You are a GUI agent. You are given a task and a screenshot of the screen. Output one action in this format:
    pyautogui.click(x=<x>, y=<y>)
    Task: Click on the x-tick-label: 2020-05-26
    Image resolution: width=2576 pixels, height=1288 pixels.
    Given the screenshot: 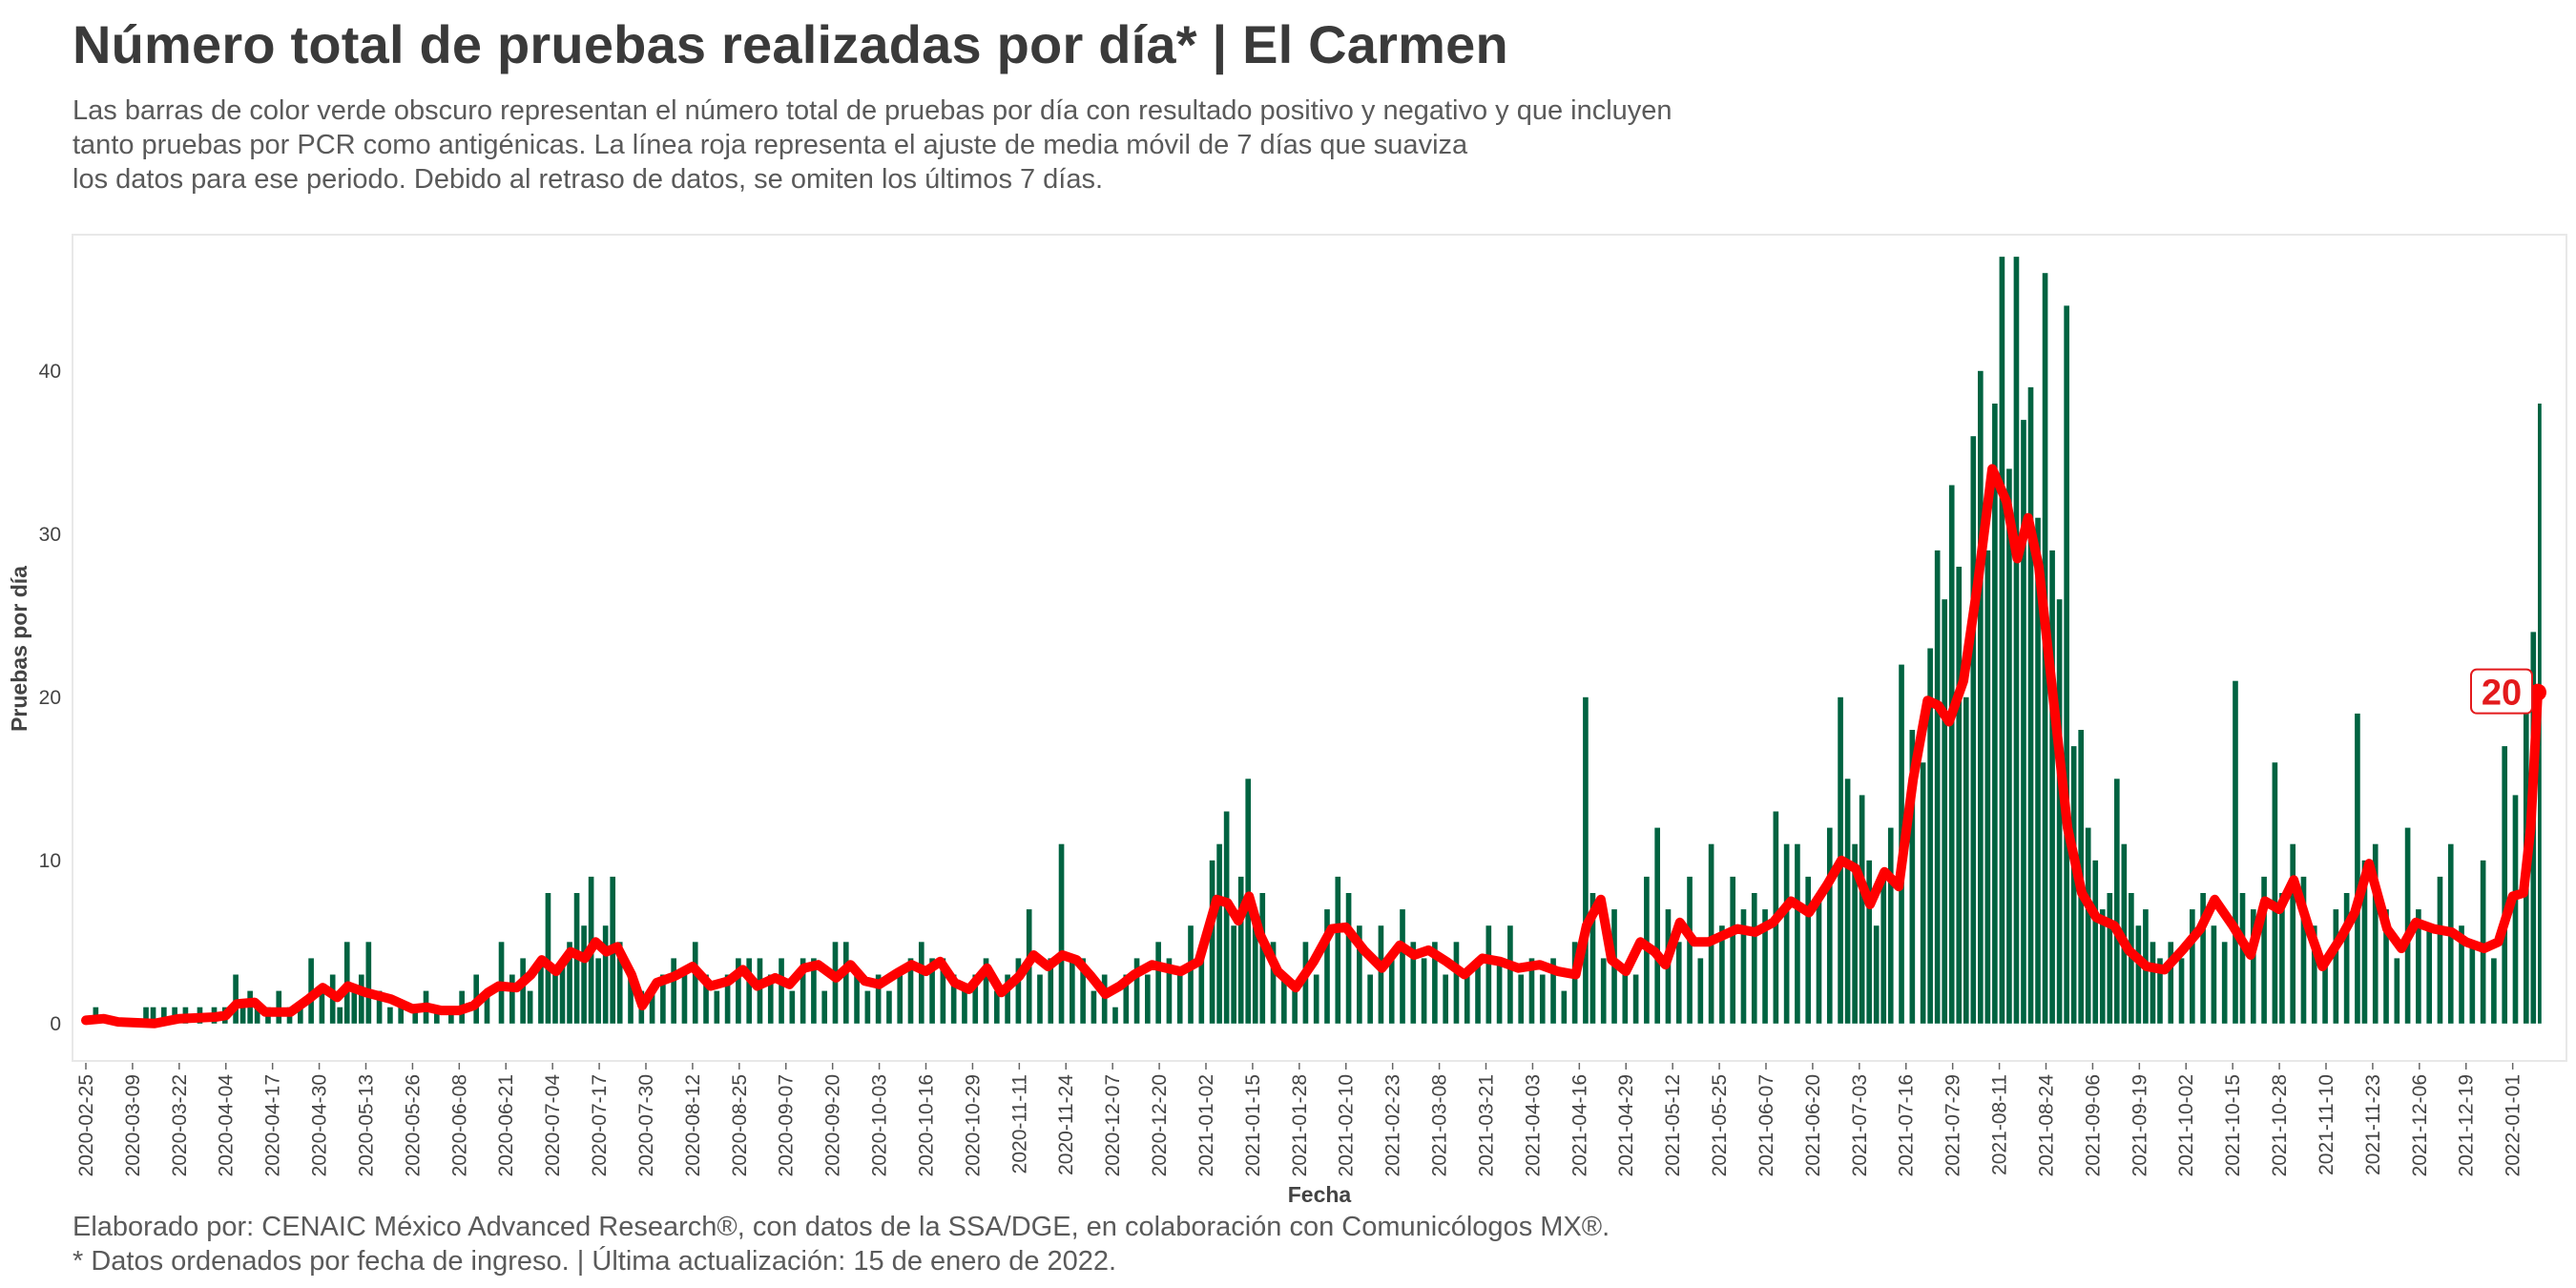 What is the action you would take?
    pyautogui.click(x=413, y=1125)
    